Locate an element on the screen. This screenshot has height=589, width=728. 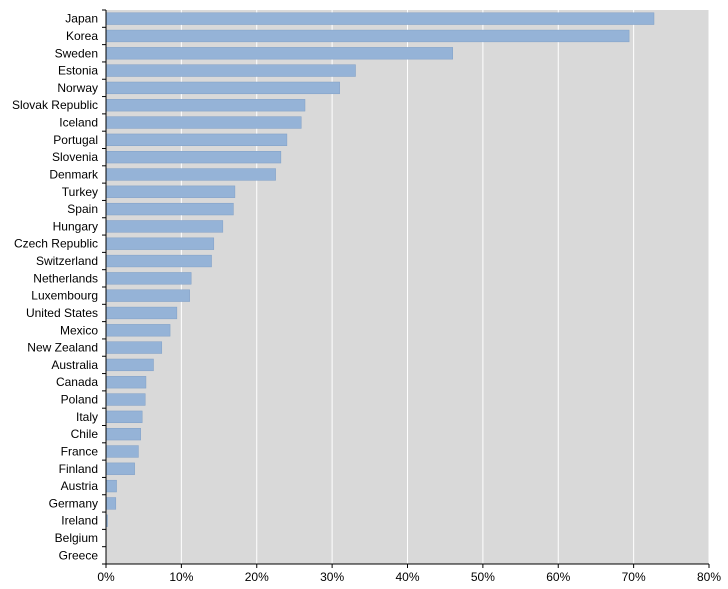
category-label: Korea is located at coordinates (82, 36).